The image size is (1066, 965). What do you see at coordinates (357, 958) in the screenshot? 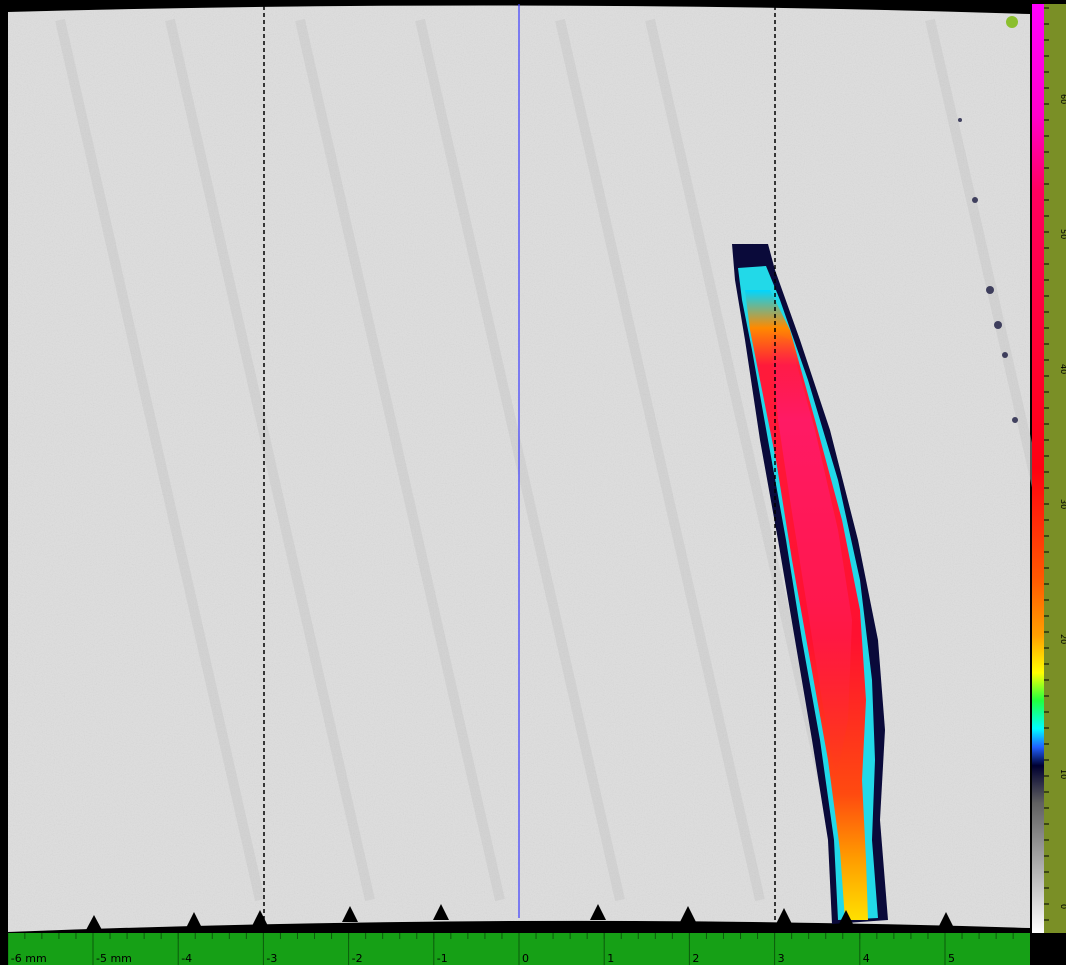
I see `hscale-label: -2` at bounding box center [357, 958].